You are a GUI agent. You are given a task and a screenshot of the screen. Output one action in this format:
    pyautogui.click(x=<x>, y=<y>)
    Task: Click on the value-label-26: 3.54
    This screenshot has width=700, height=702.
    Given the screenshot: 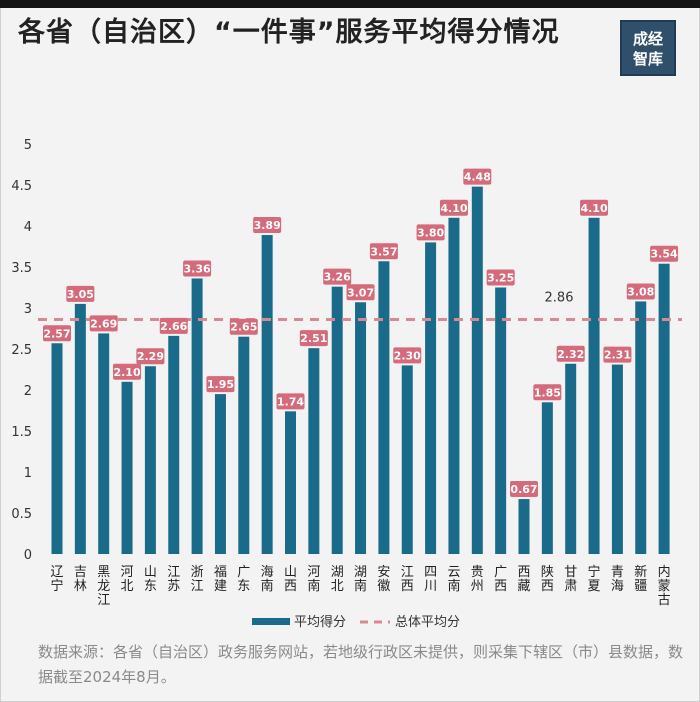 What is the action you would take?
    pyautogui.click(x=664, y=254)
    